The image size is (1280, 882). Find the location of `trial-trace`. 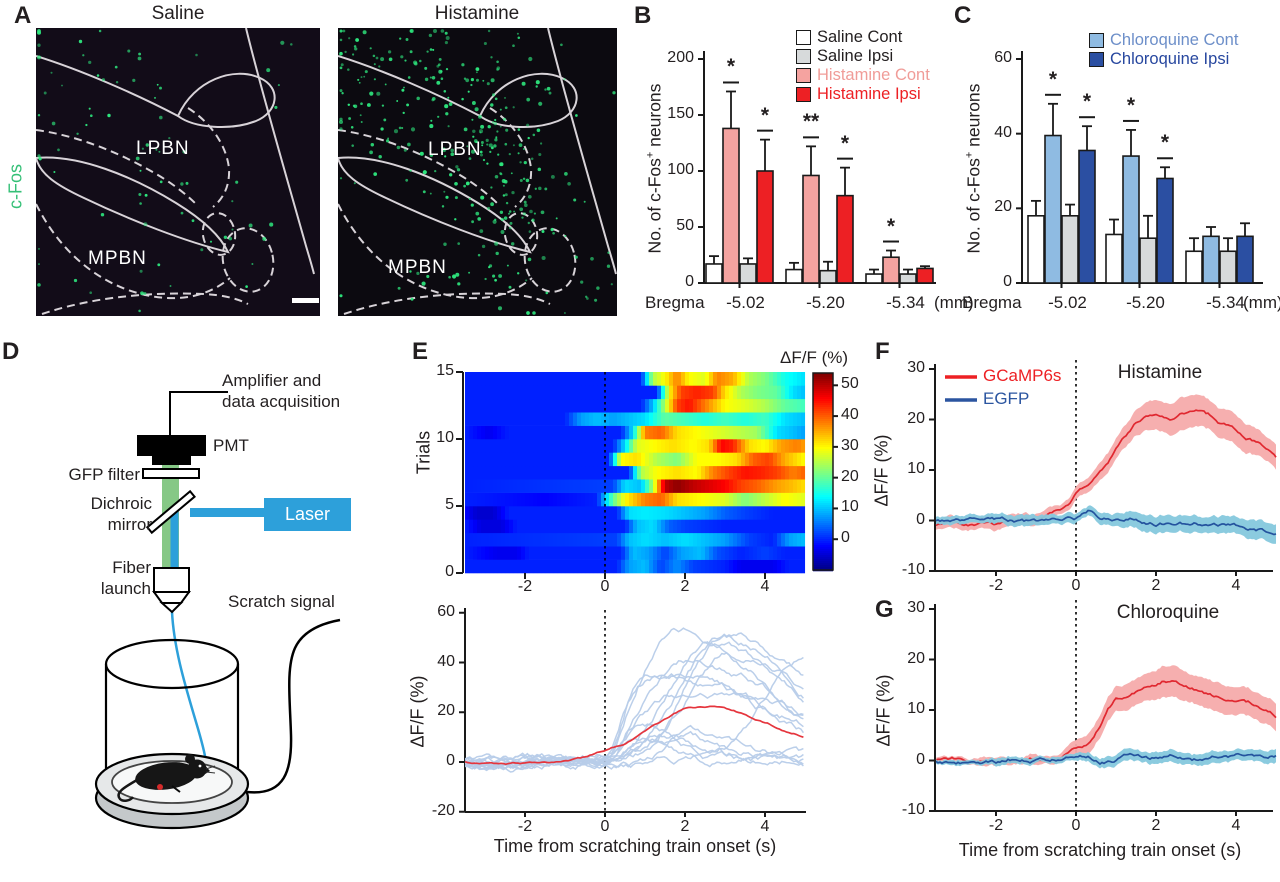

trial-trace is located at coordinates (634, 704).